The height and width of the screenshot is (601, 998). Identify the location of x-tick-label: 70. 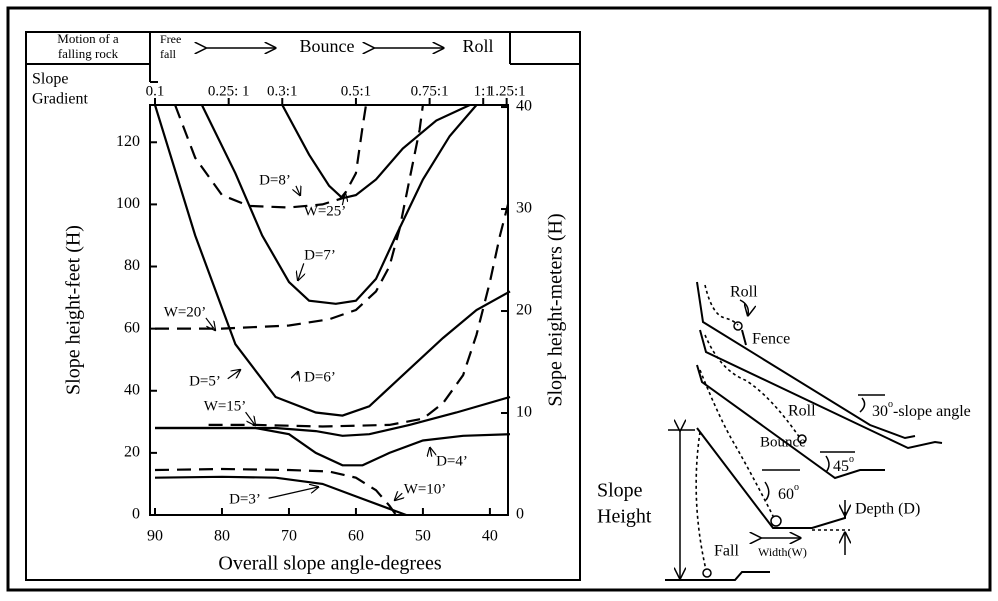
(289, 536).